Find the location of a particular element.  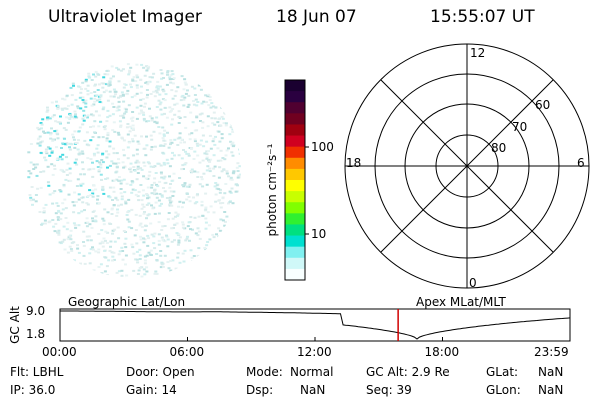

info-glat-label: GLat: is located at coordinates (502, 372).